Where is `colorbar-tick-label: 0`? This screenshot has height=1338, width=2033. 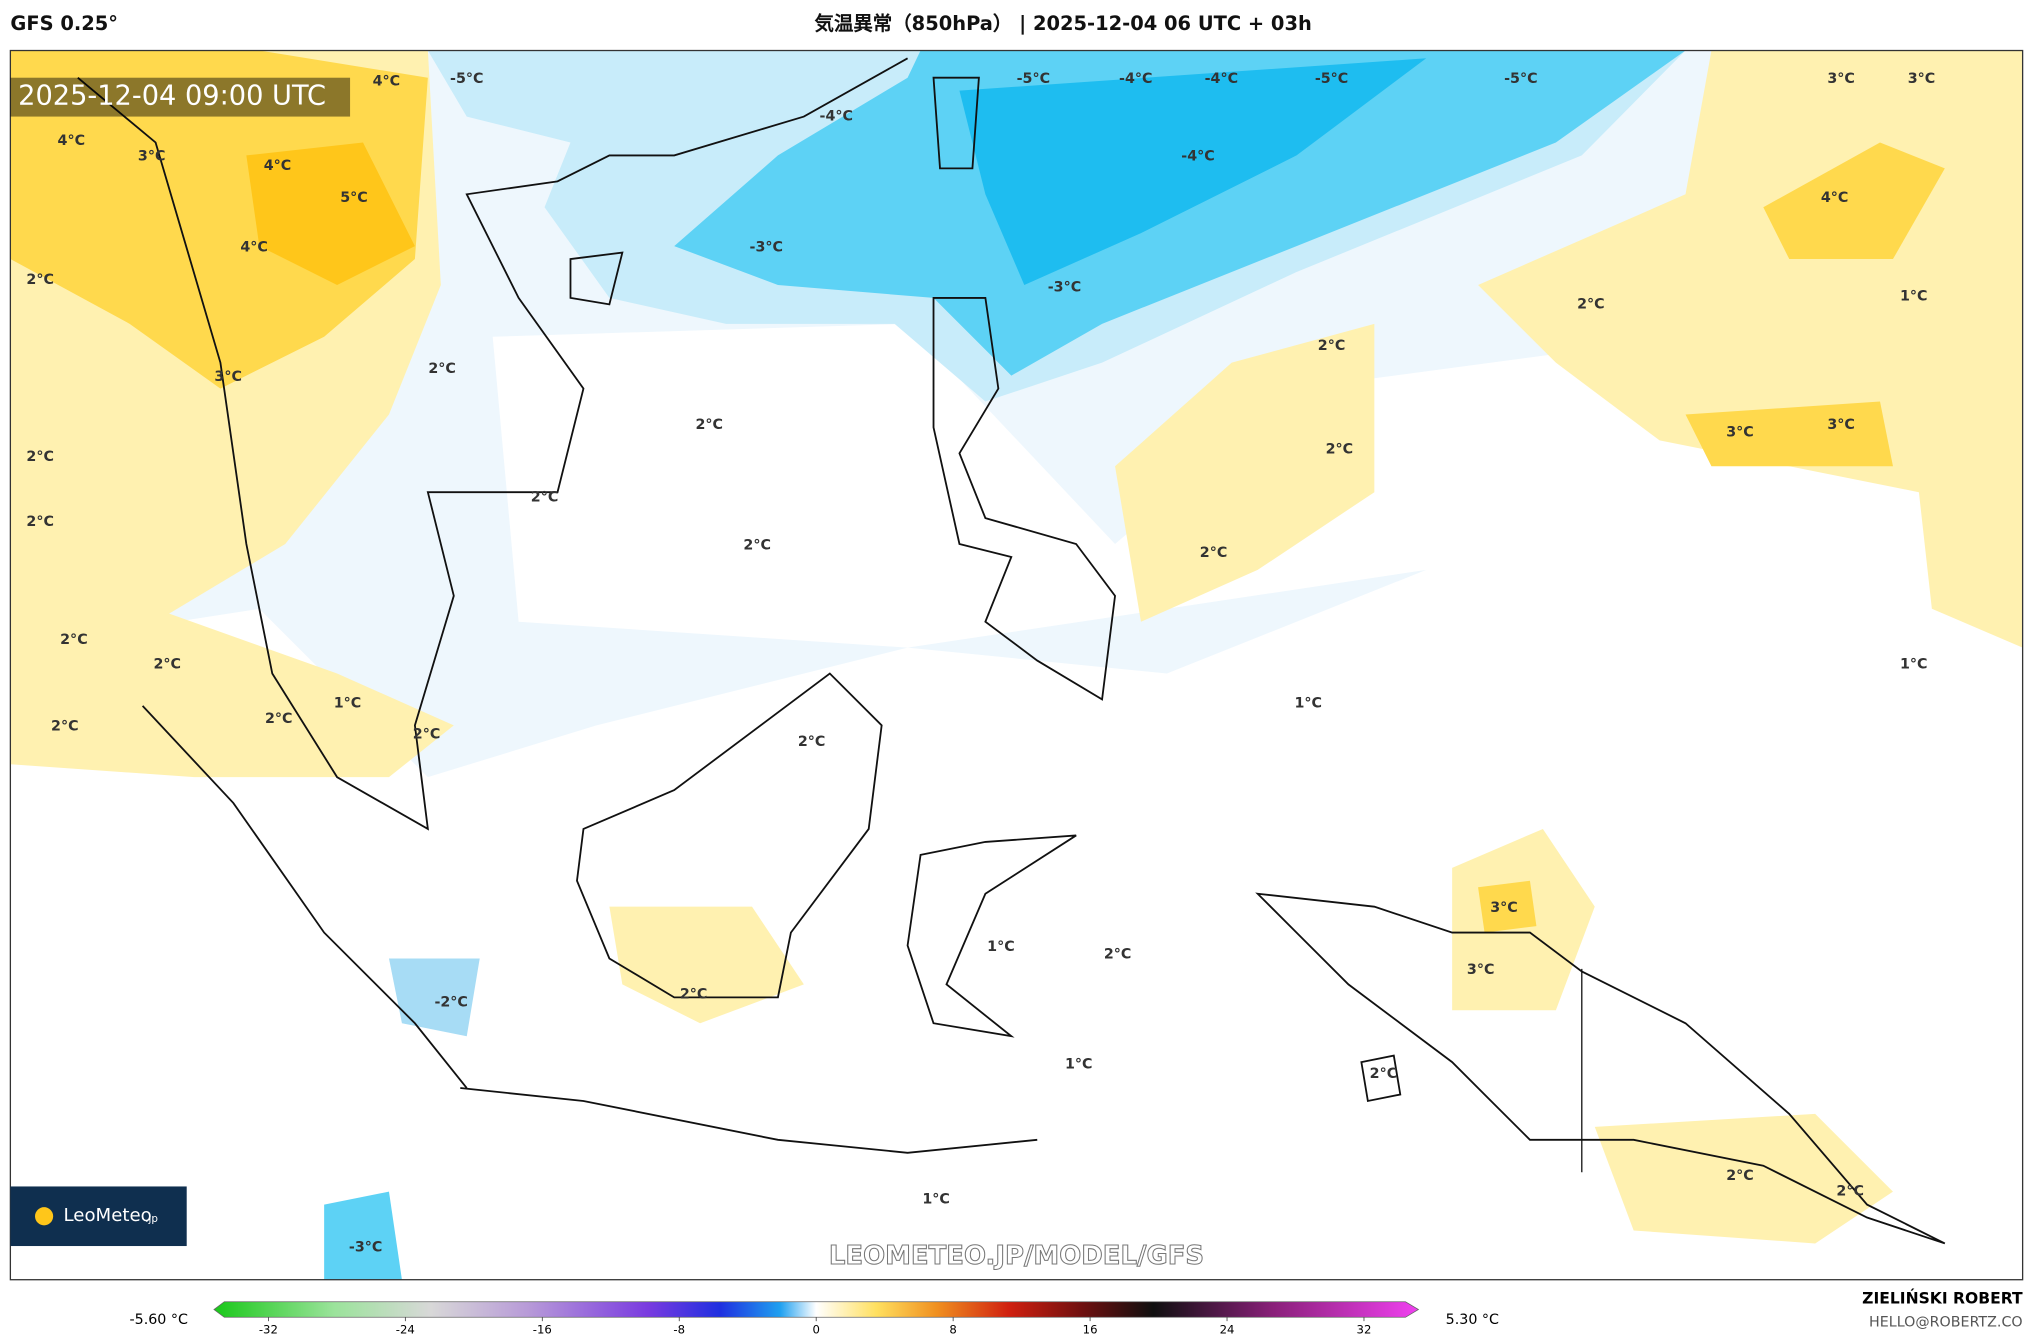 colorbar-tick-label: 0 is located at coordinates (815, 1330).